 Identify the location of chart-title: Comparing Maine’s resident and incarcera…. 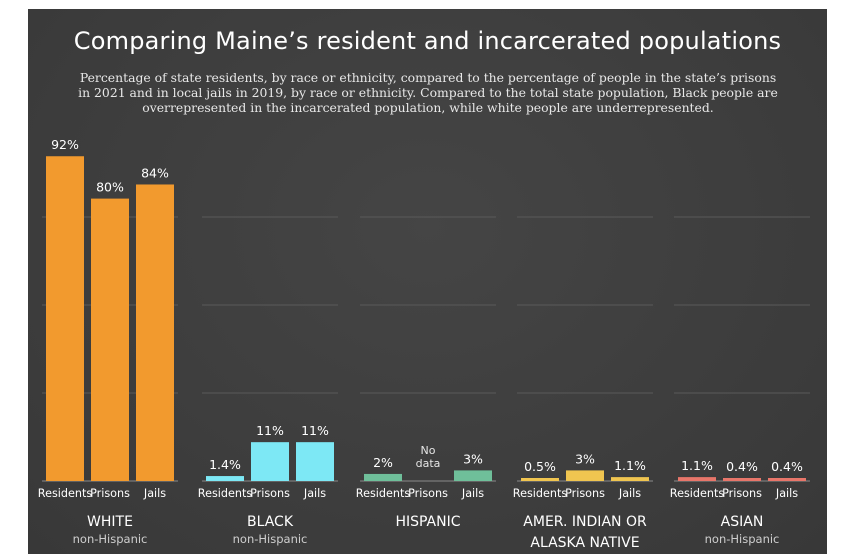
(427, 41).